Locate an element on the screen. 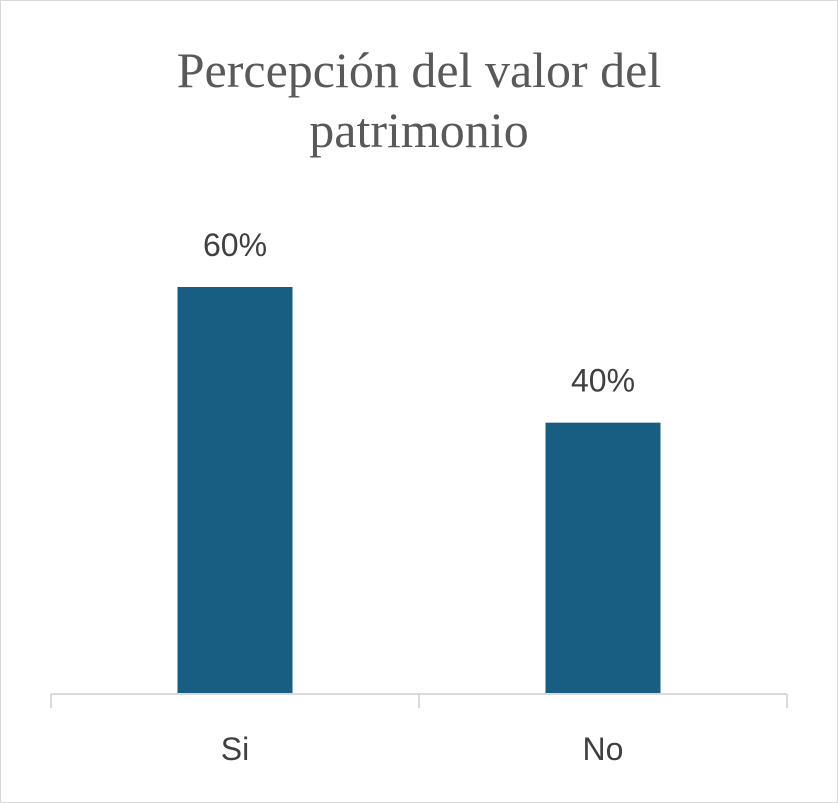  bar-si is located at coordinates (235, 490).